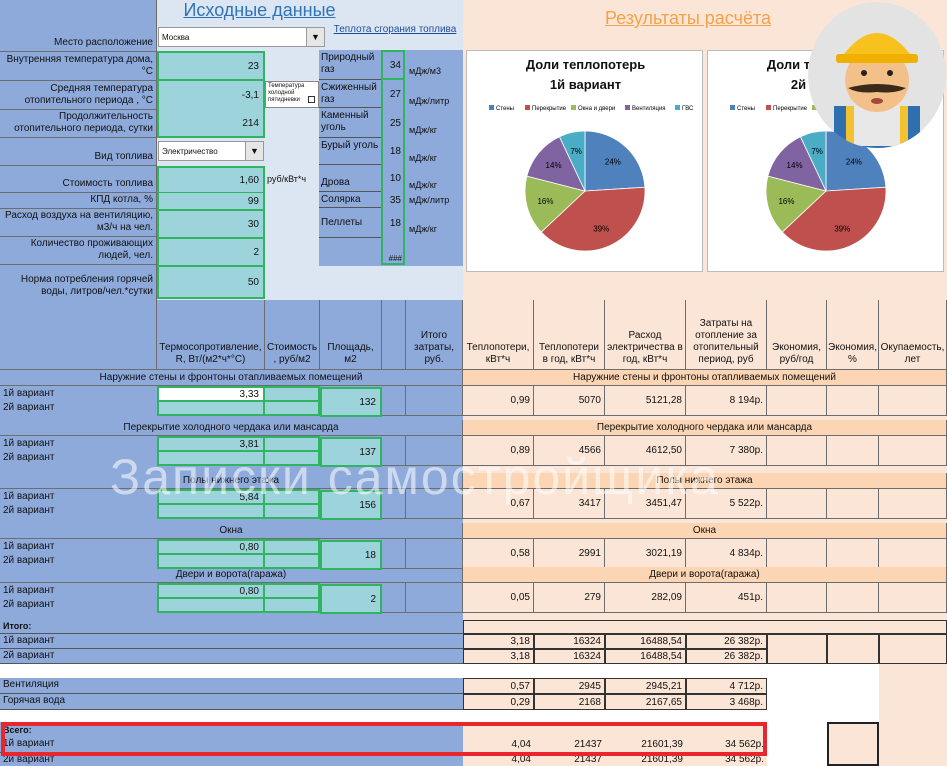 The image size is (947, 766). Describe the element at coordinates (645, 401) in the screenshot. I see `electricity-year-value: 5121,28` at that location.